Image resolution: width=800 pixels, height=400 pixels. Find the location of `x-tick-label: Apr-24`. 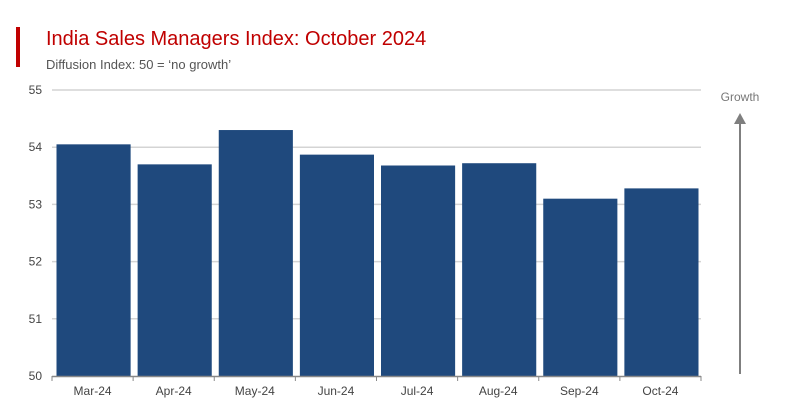

x-tick-label: Apr-24 is located at coordinates (174, 391).